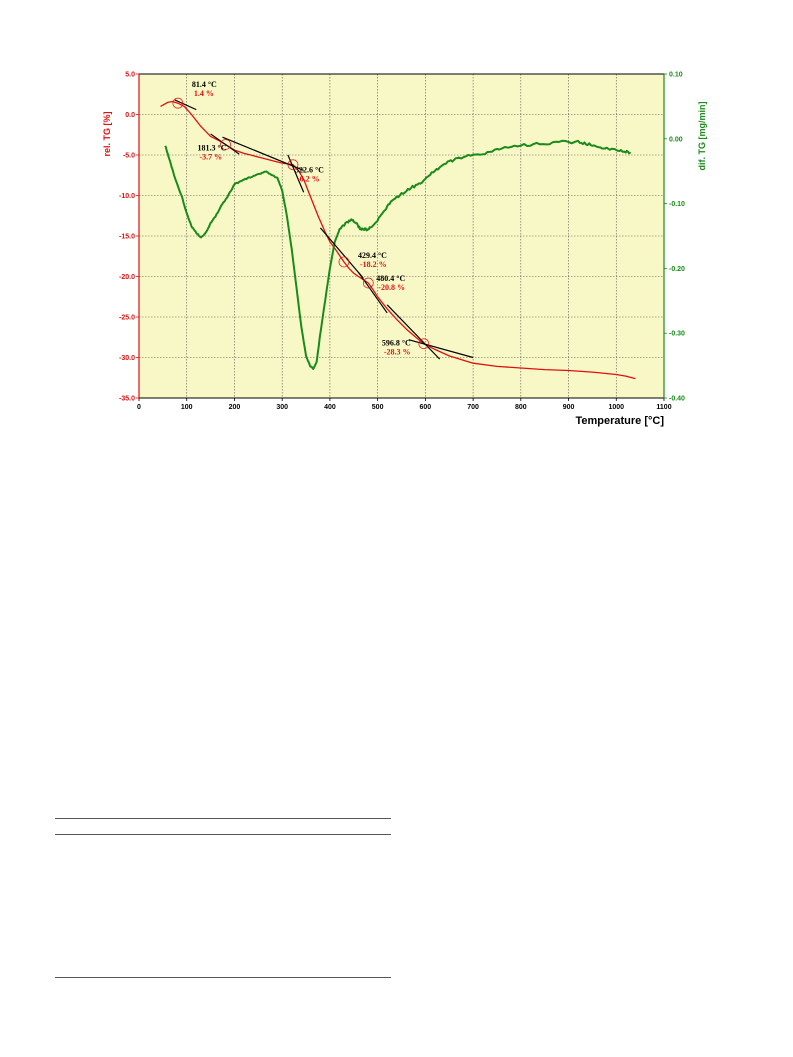 This screenshot has height=1057, width=793. Describe the element at coordinates (127, 237) in the screenshot. I see `y-left-tick-label: -15.0` at that location.